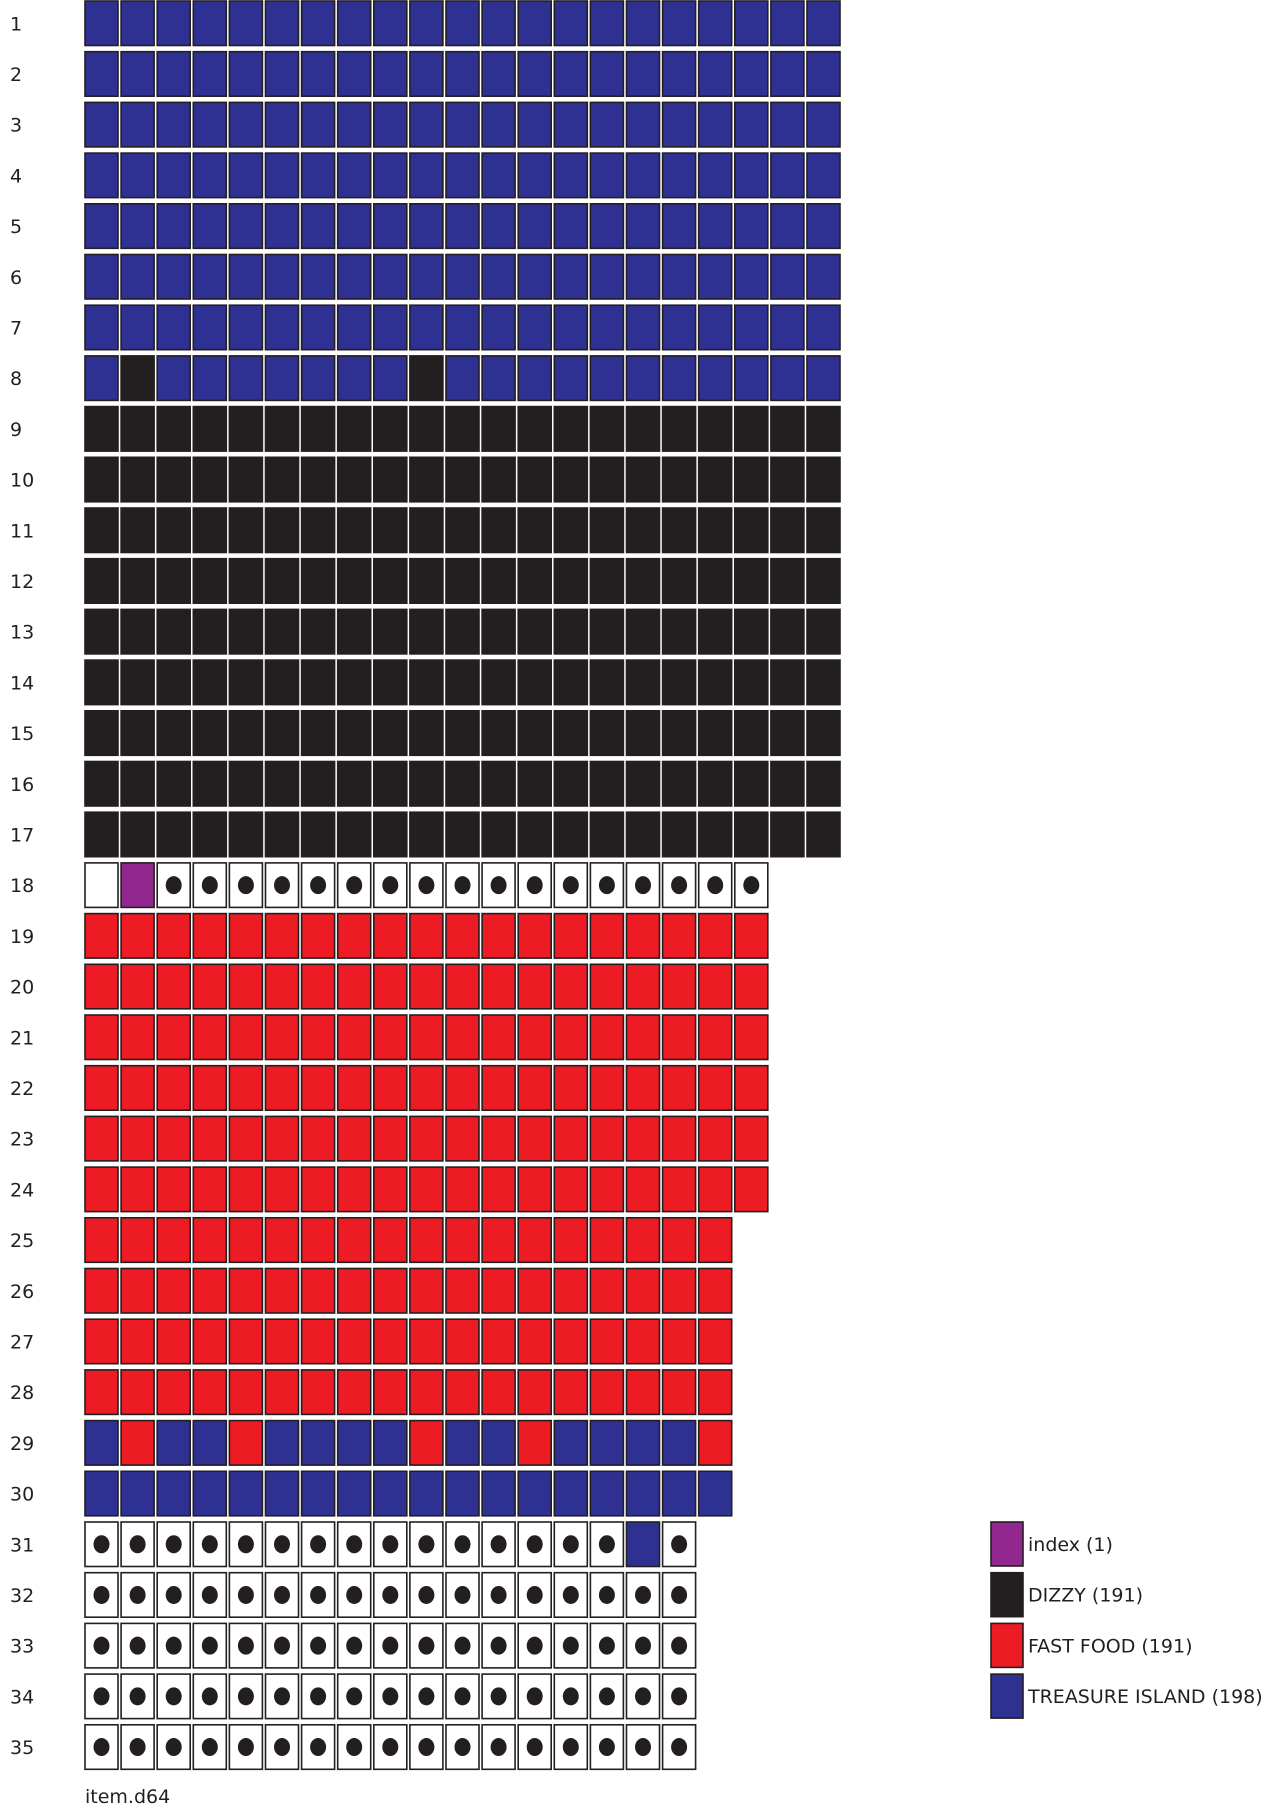 The height and width of the screenshot is (1809, 1281). I want to click on row-label: 5, so click(16, 227).